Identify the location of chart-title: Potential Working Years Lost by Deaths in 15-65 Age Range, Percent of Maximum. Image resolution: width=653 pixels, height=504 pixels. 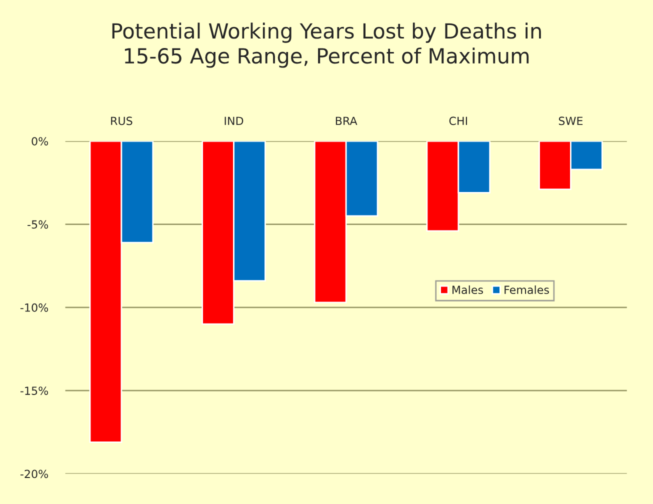
(326, 45).